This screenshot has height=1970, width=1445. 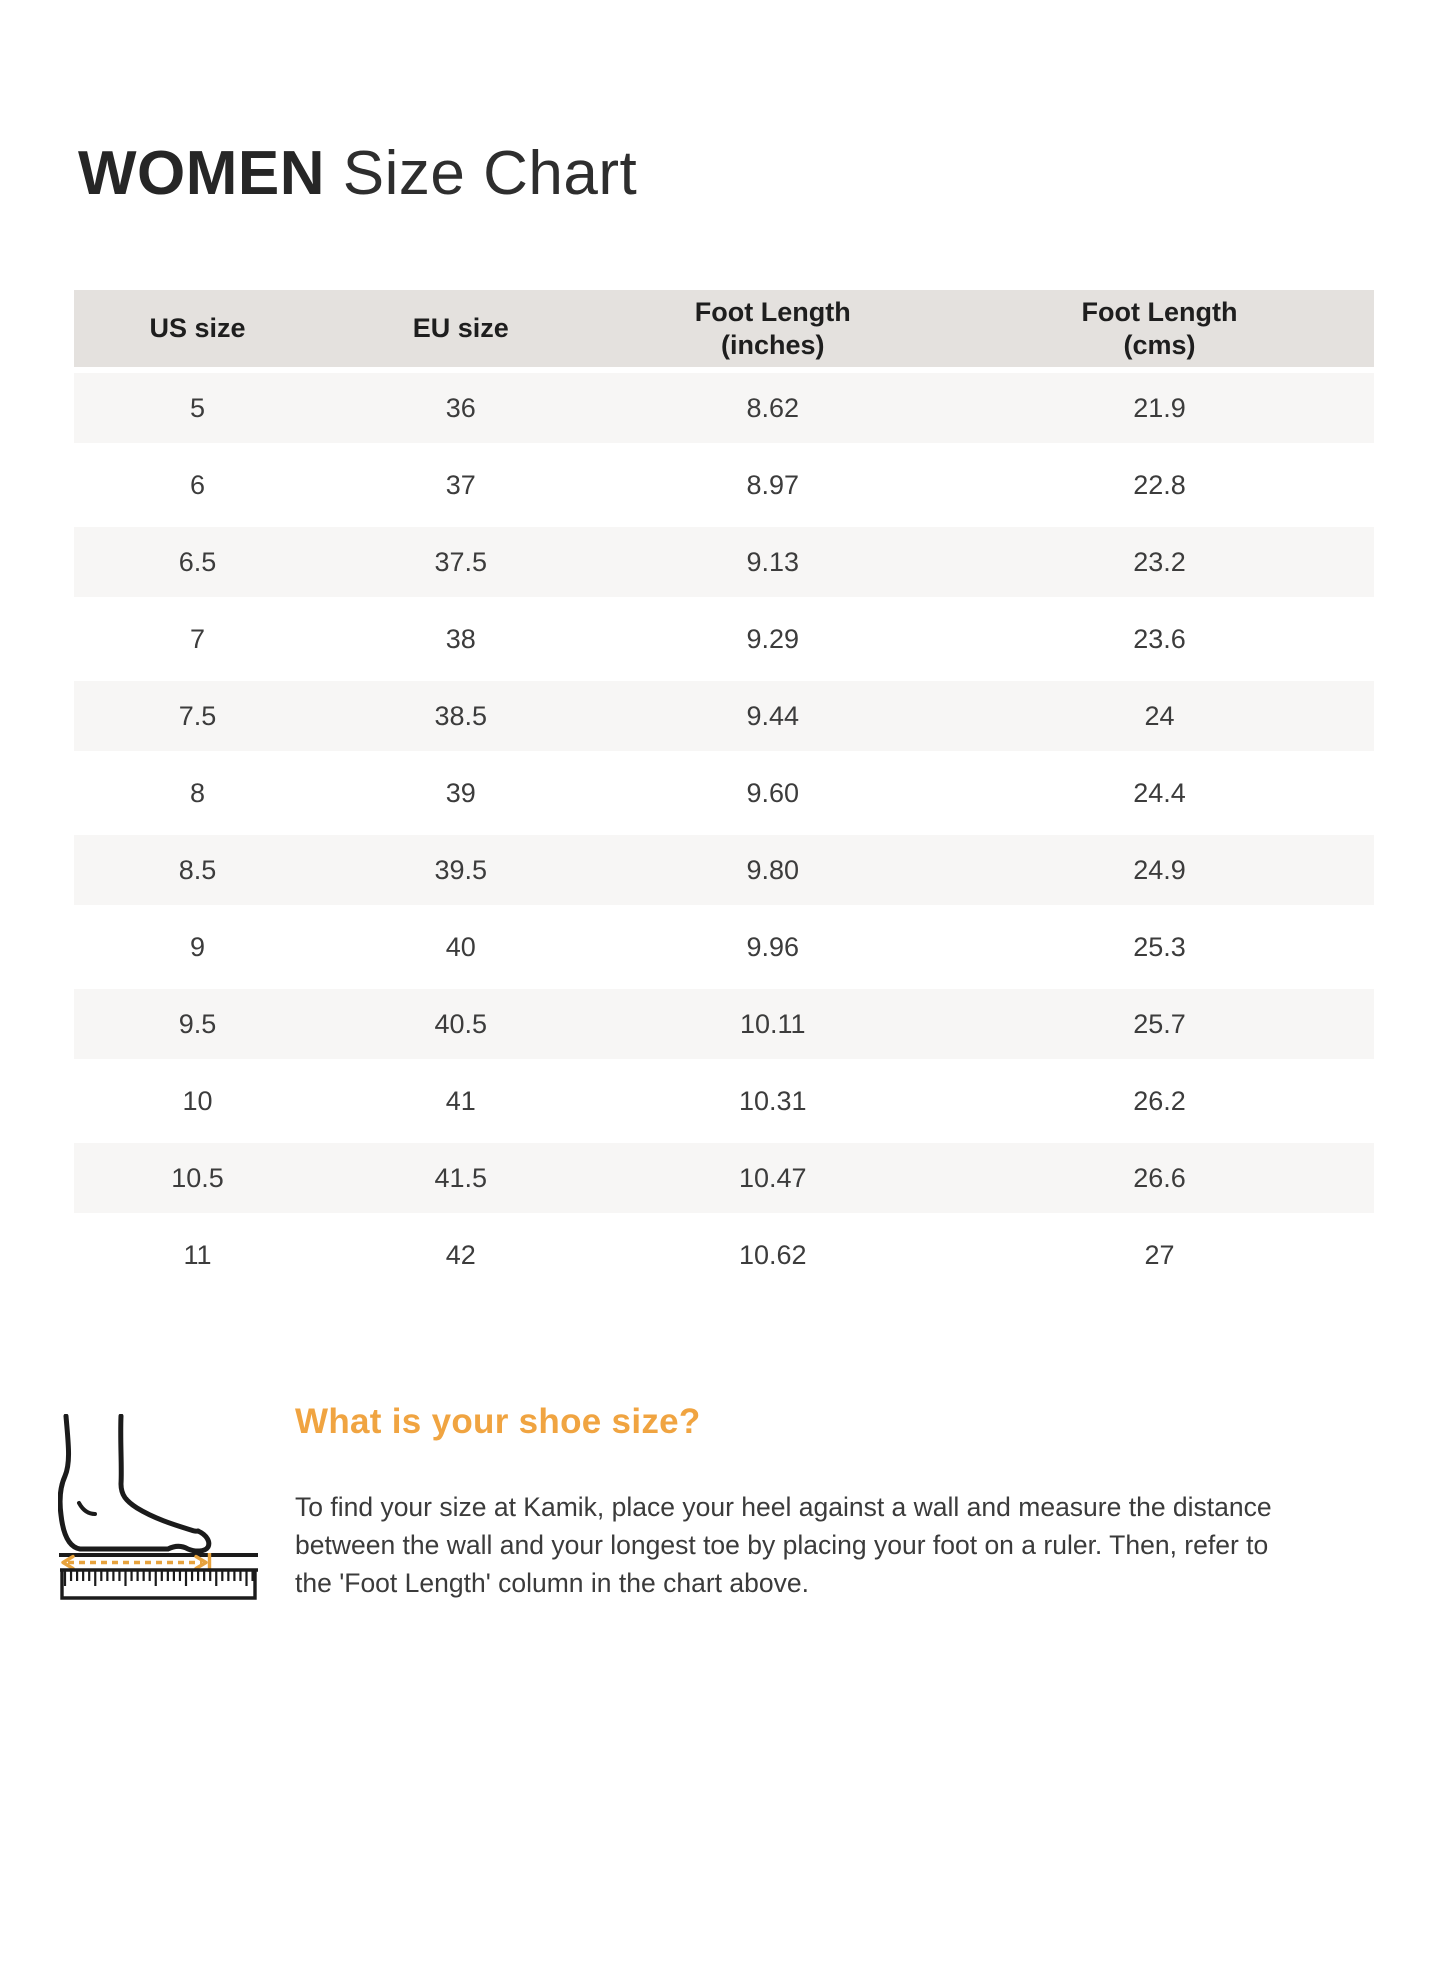 I want to click on table-cell: 39.5, so click(x=461, y=869).